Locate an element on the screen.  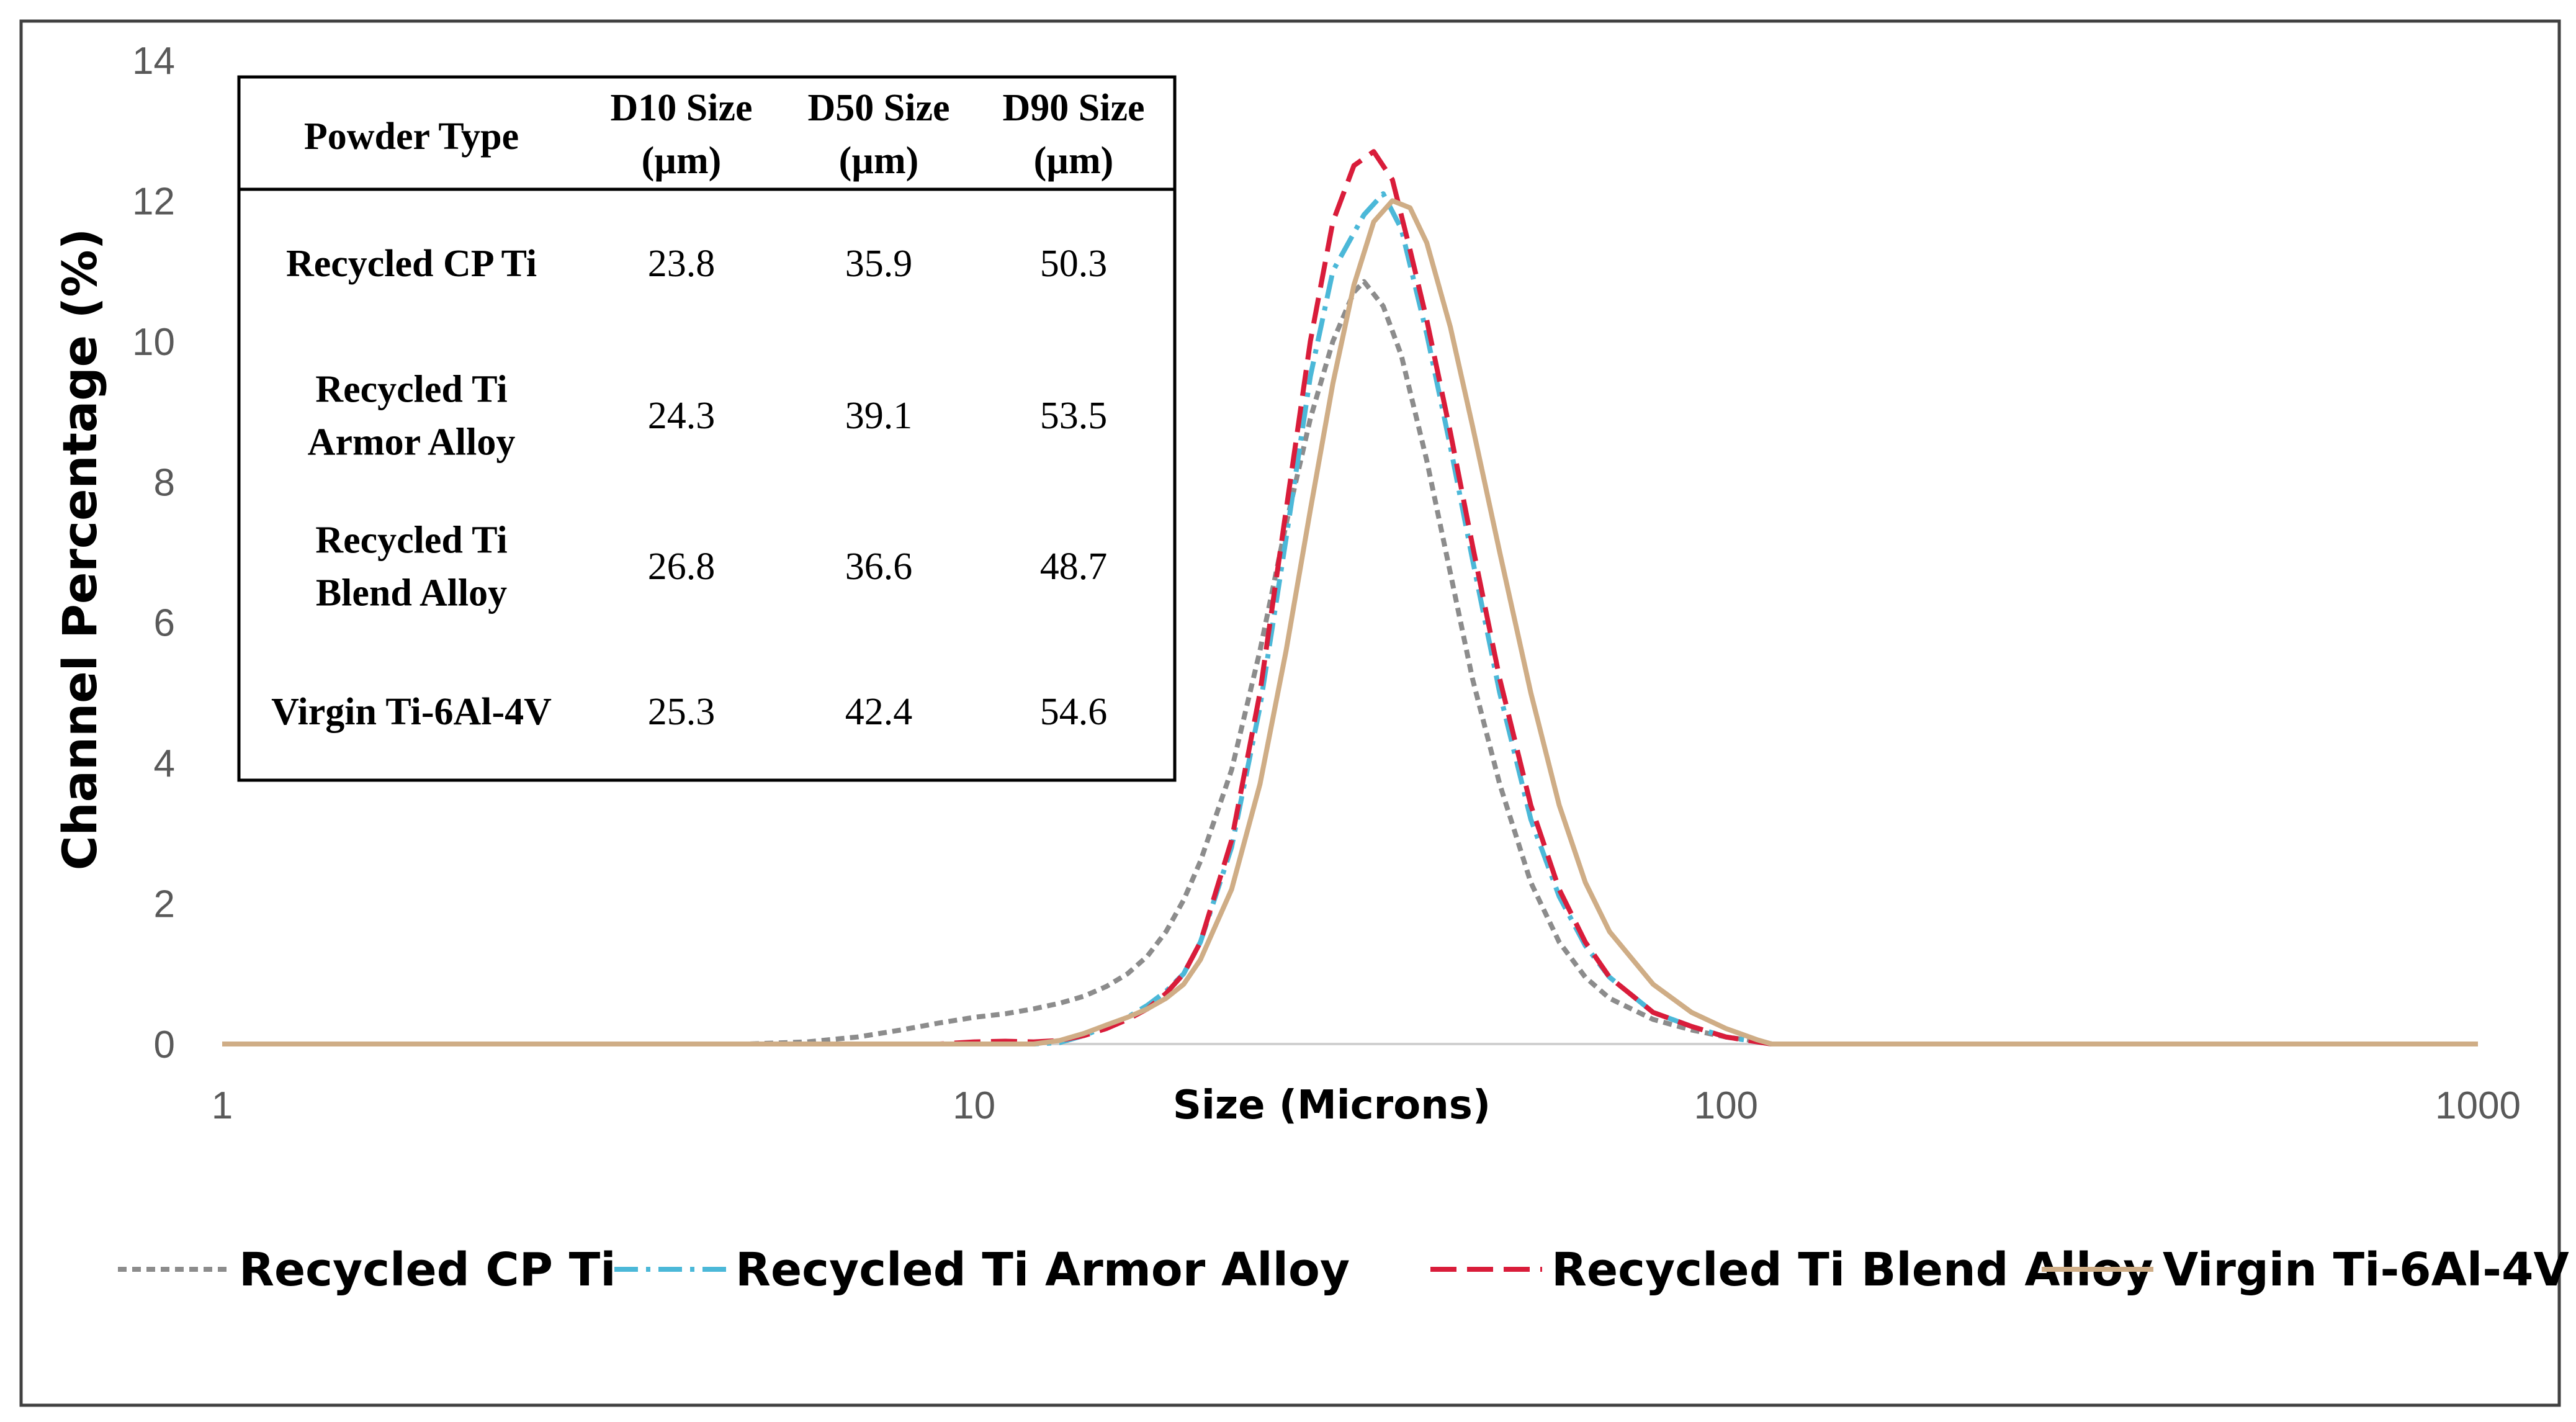
x-tick-label: 1000 is located at coordinates (2478, 1106).